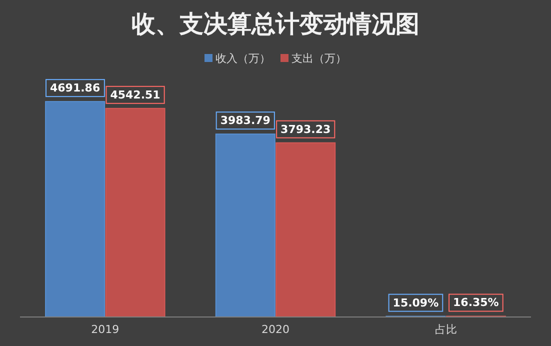  What do you see at coordinates (305, 129) in the screenshot?
I see `data-label: 3793.23` at bounding box center [305, 129].